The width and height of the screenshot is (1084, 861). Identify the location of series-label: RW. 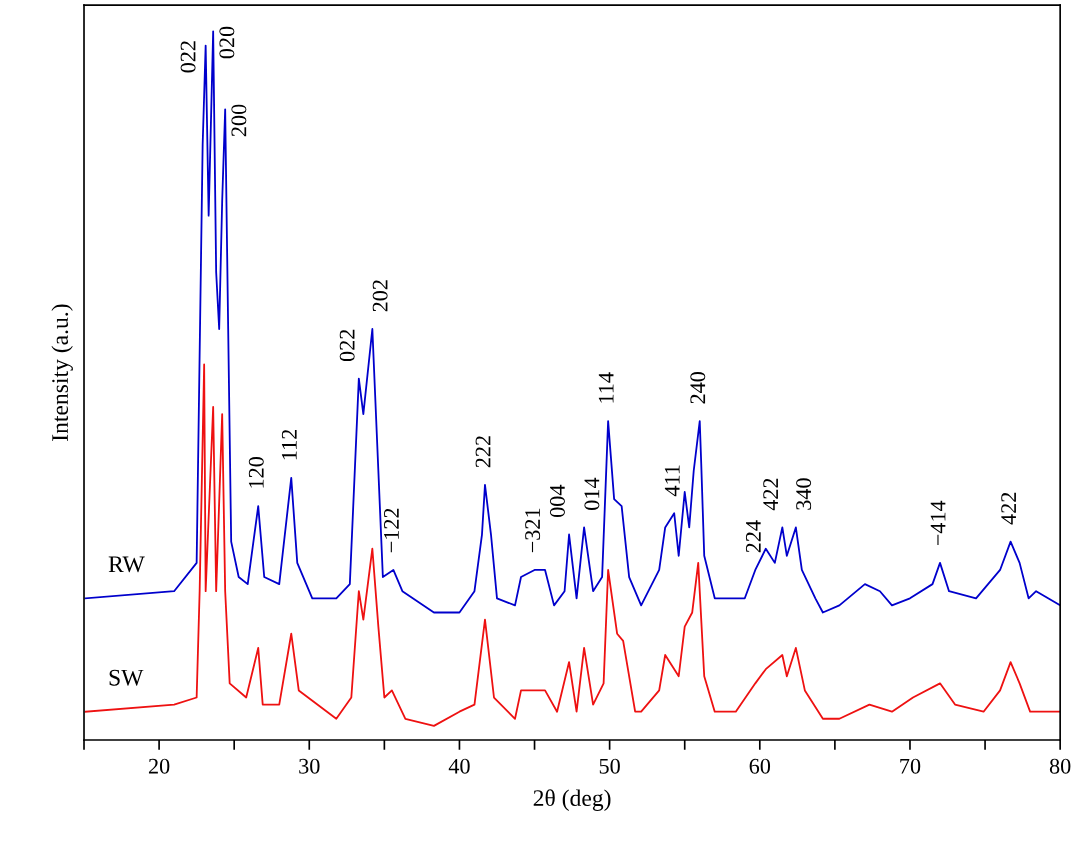
(126, 564).